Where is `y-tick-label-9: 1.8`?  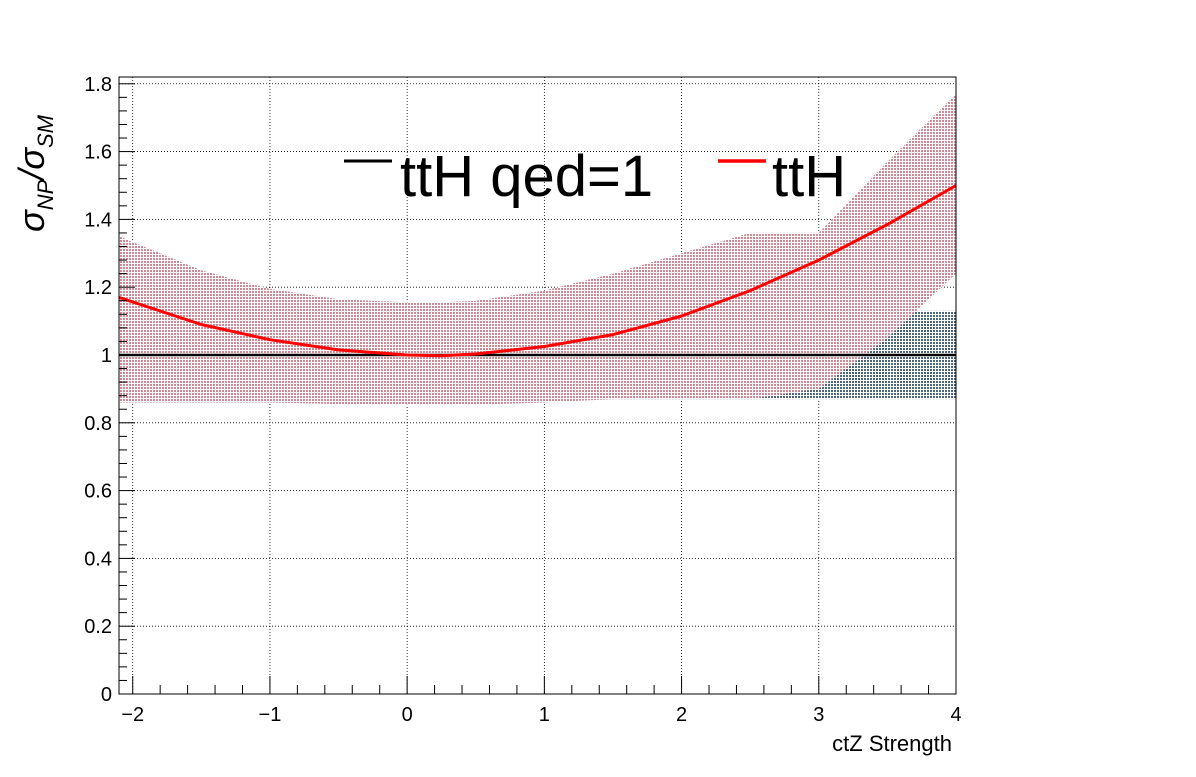
y-tick-label-9: 1.8 is located at coordinates (98, 85).